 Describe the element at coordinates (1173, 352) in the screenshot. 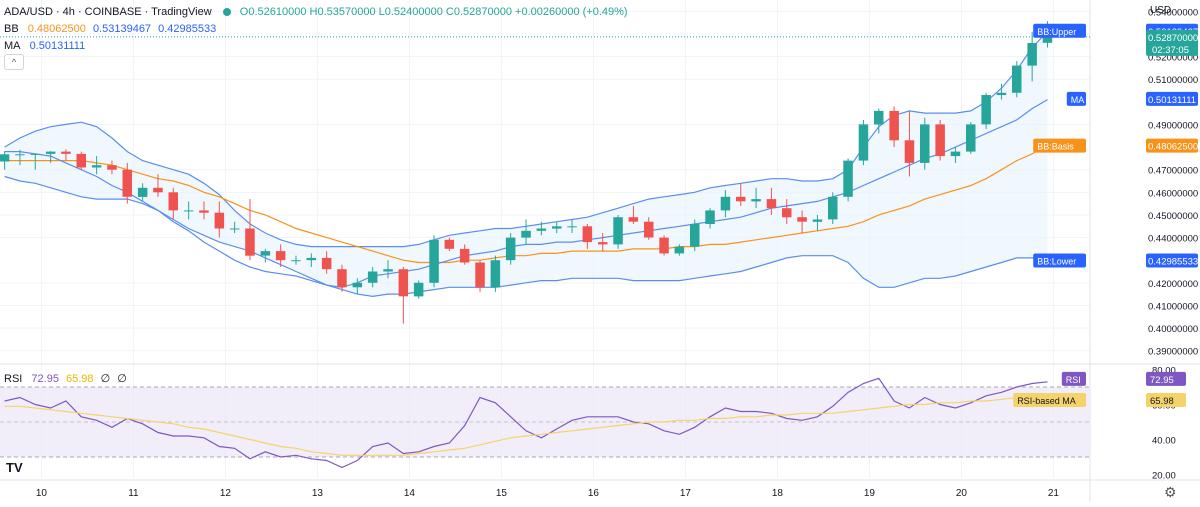

I see `price-tick-label: 0.39000000` at that location.